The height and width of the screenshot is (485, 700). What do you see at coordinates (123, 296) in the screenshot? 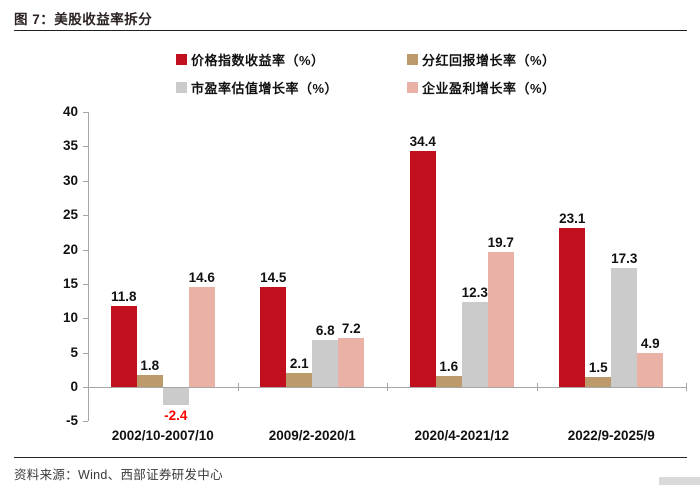
I see `bar-value-label: 11.8` at bounding box center [123, 296].